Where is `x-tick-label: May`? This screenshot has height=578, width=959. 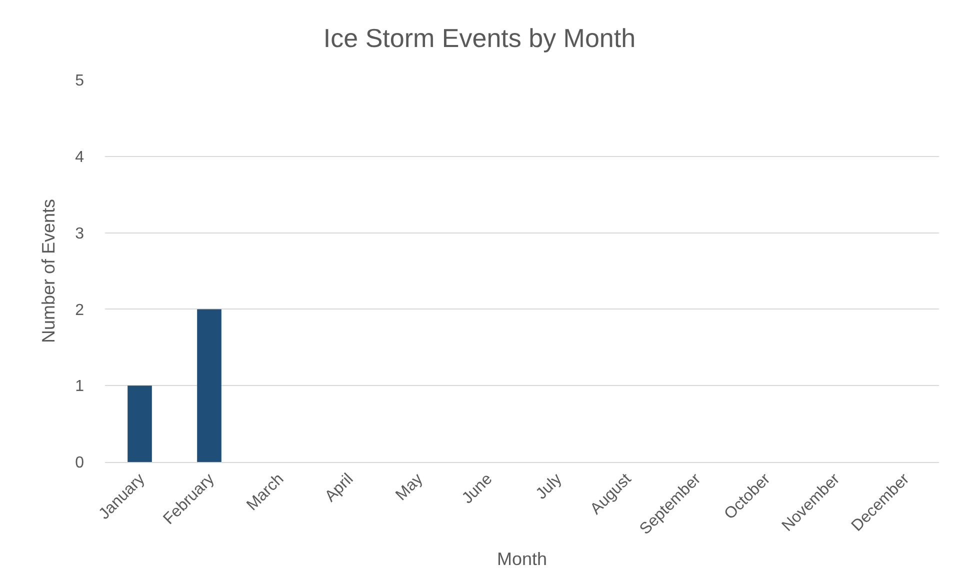
x-tick-label: May is located at coordinates (409, 487).